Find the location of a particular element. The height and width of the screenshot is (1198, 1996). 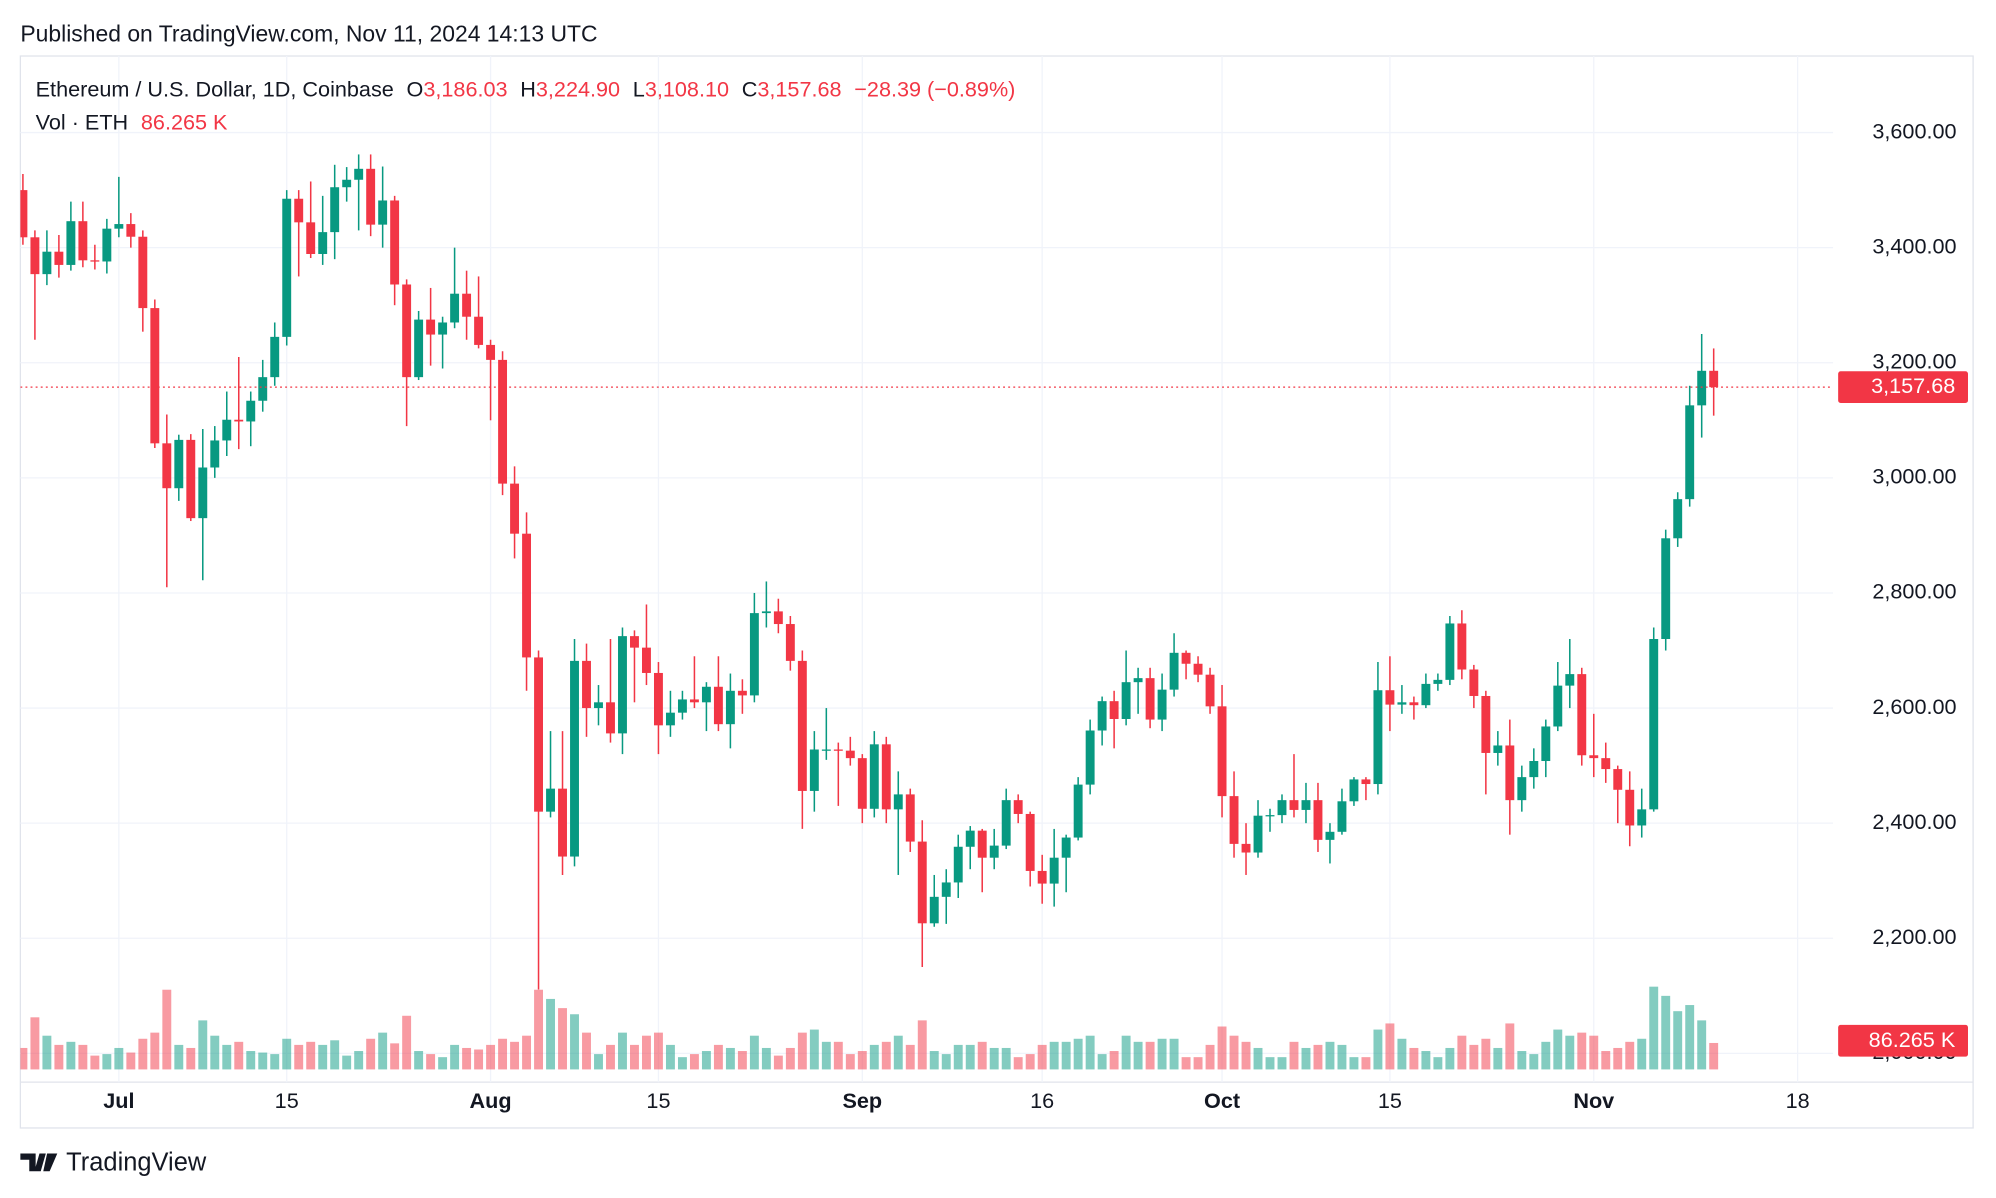

high-value: 3,224.90 is located at coordinates (578, 88).